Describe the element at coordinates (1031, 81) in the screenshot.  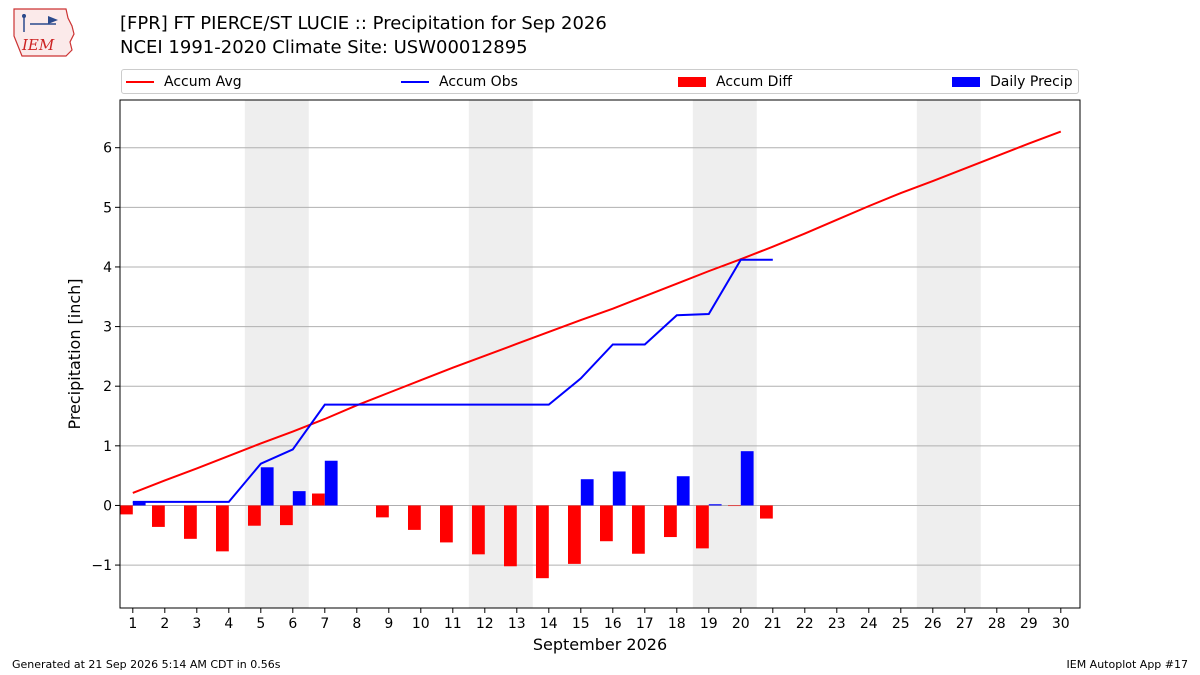
I see `legend-label-daily-precip: Daily Precip` at that location.